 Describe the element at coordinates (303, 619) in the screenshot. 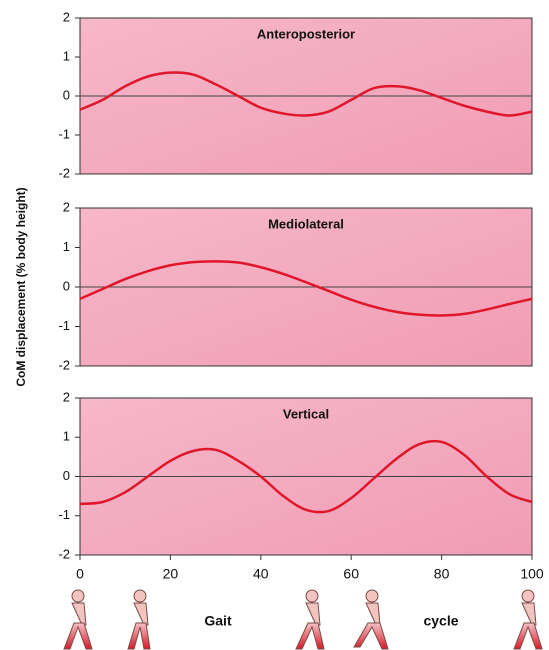

I see `walking-figures` at that location.